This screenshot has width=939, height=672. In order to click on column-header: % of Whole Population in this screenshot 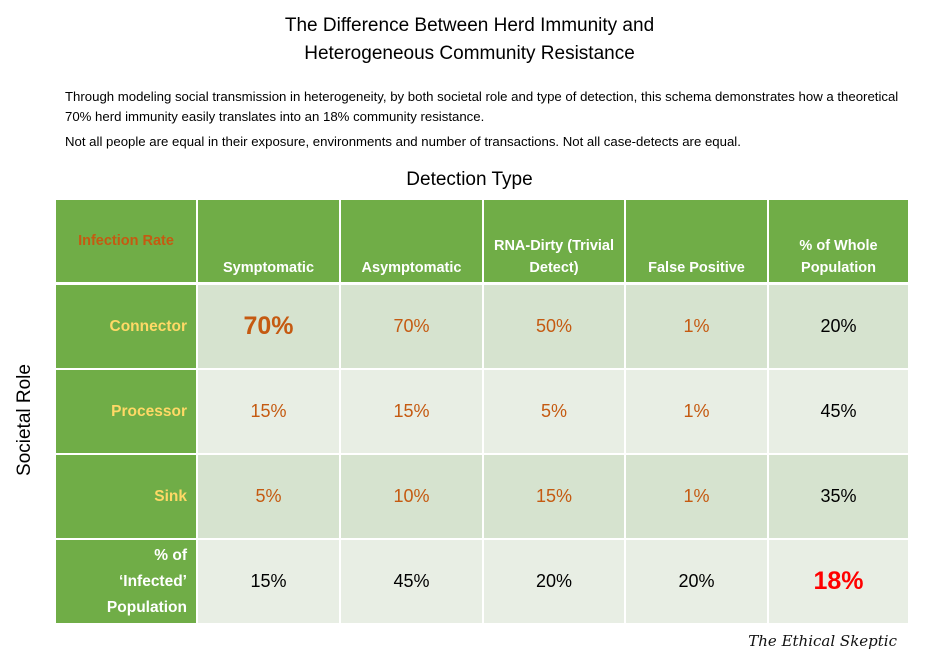, I will do `click(838, 241)`.